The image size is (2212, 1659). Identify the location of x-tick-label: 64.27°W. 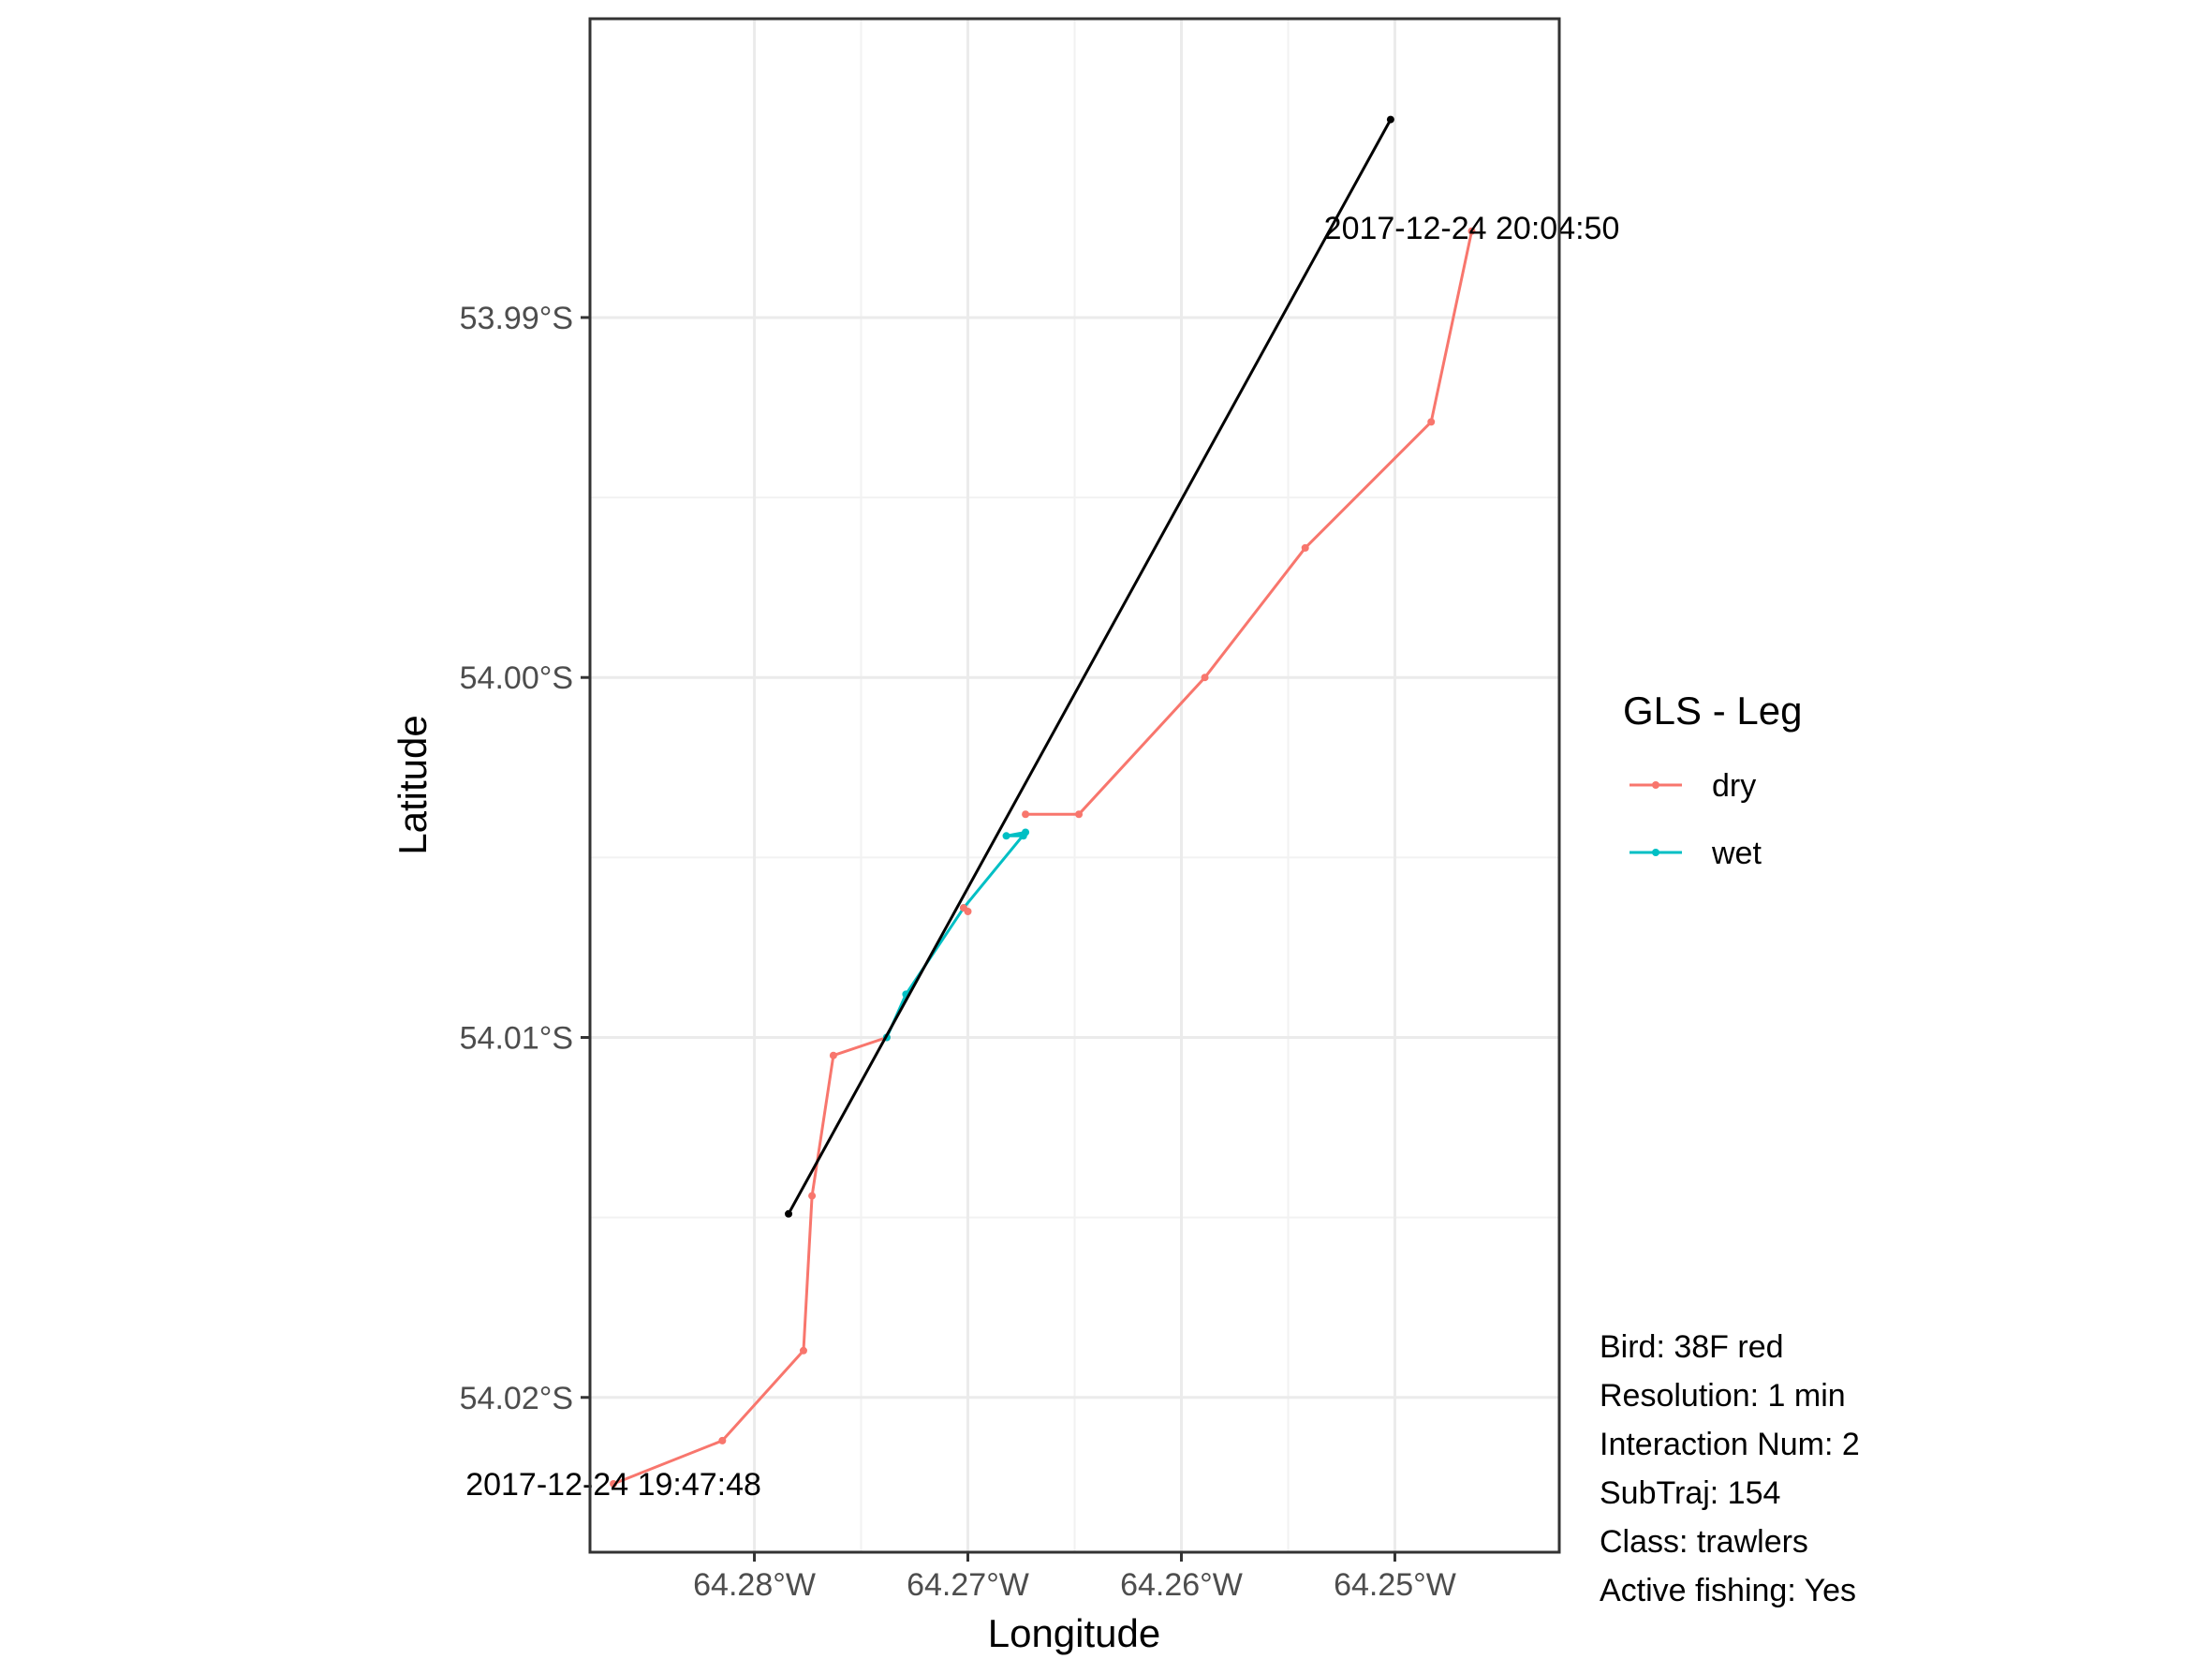
(968, 1585).